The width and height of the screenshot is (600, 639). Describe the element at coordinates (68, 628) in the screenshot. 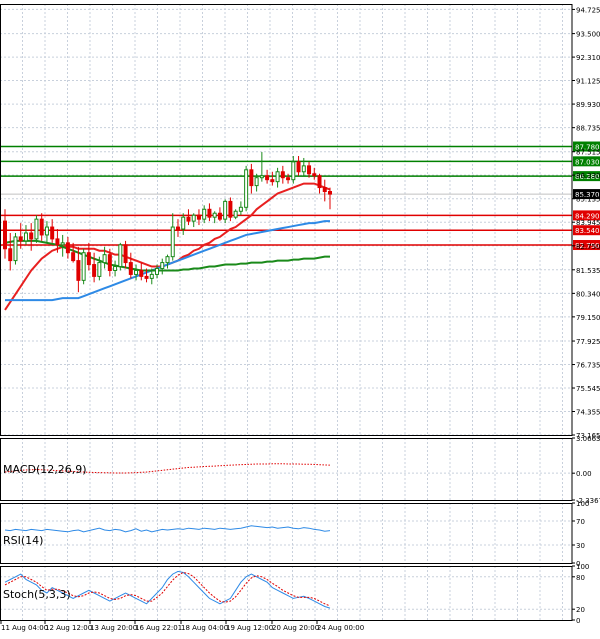

I see `x-tick-label: 12 Aug 12:00` at that location.